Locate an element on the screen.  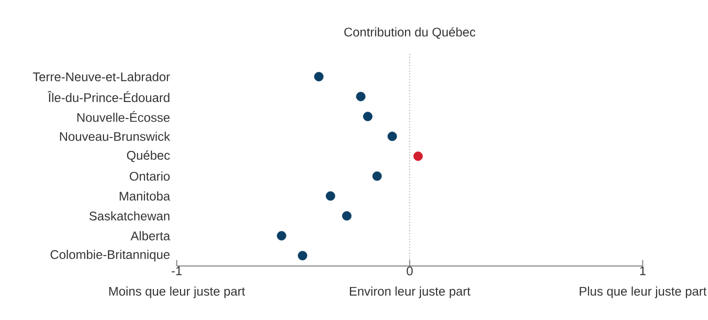
text: Plus que leur juste part is located at coordinates (643, 292).